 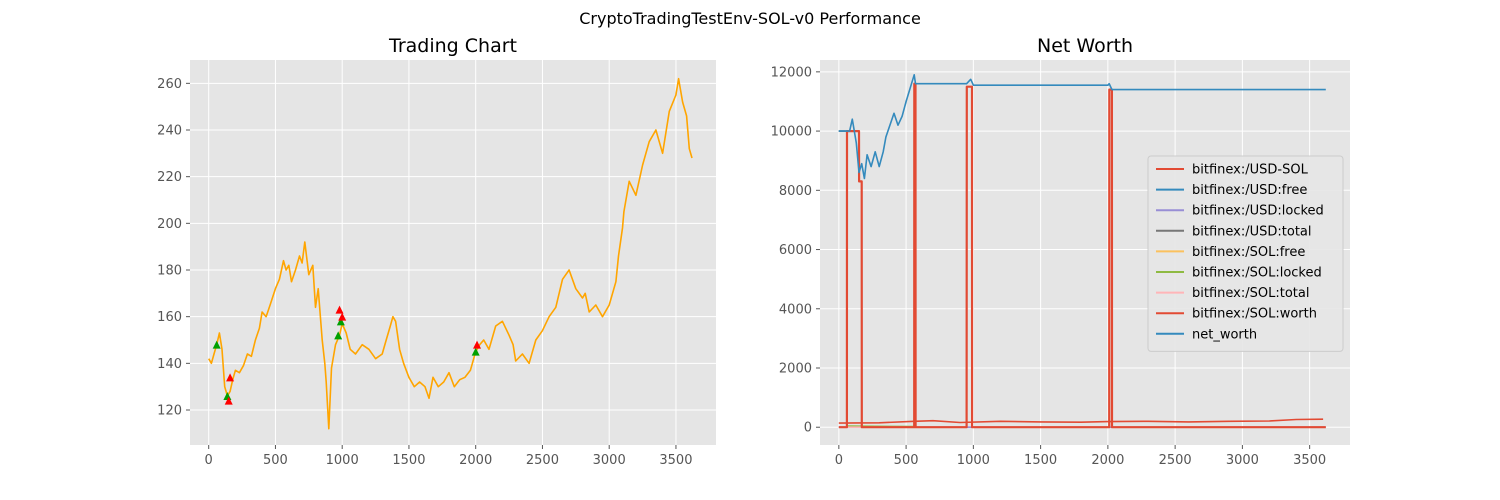 I want to click on legend-label: bitfinex:/SOL:worth, so click(x=1254, y=314).